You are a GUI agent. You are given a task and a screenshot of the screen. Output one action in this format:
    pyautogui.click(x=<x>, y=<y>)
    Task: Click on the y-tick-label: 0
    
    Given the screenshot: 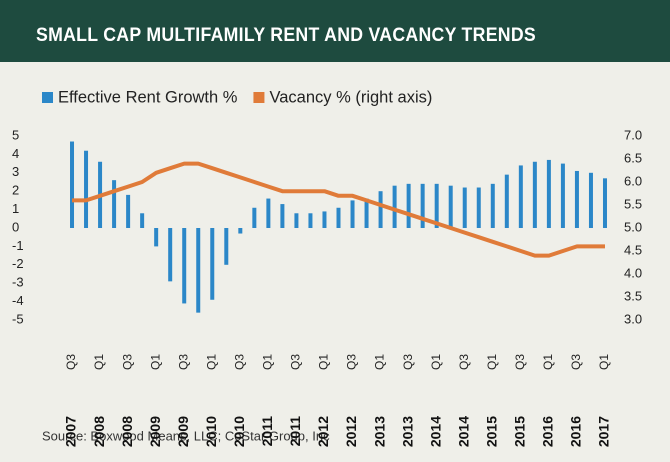 What is the action you would take?
    pyautogui.click(x=15, y=226)
    